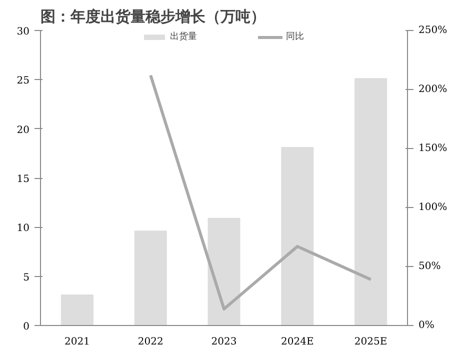 The image size is (456, 357). I want to click on y2-tick-label: 50%, so click(429, 266).